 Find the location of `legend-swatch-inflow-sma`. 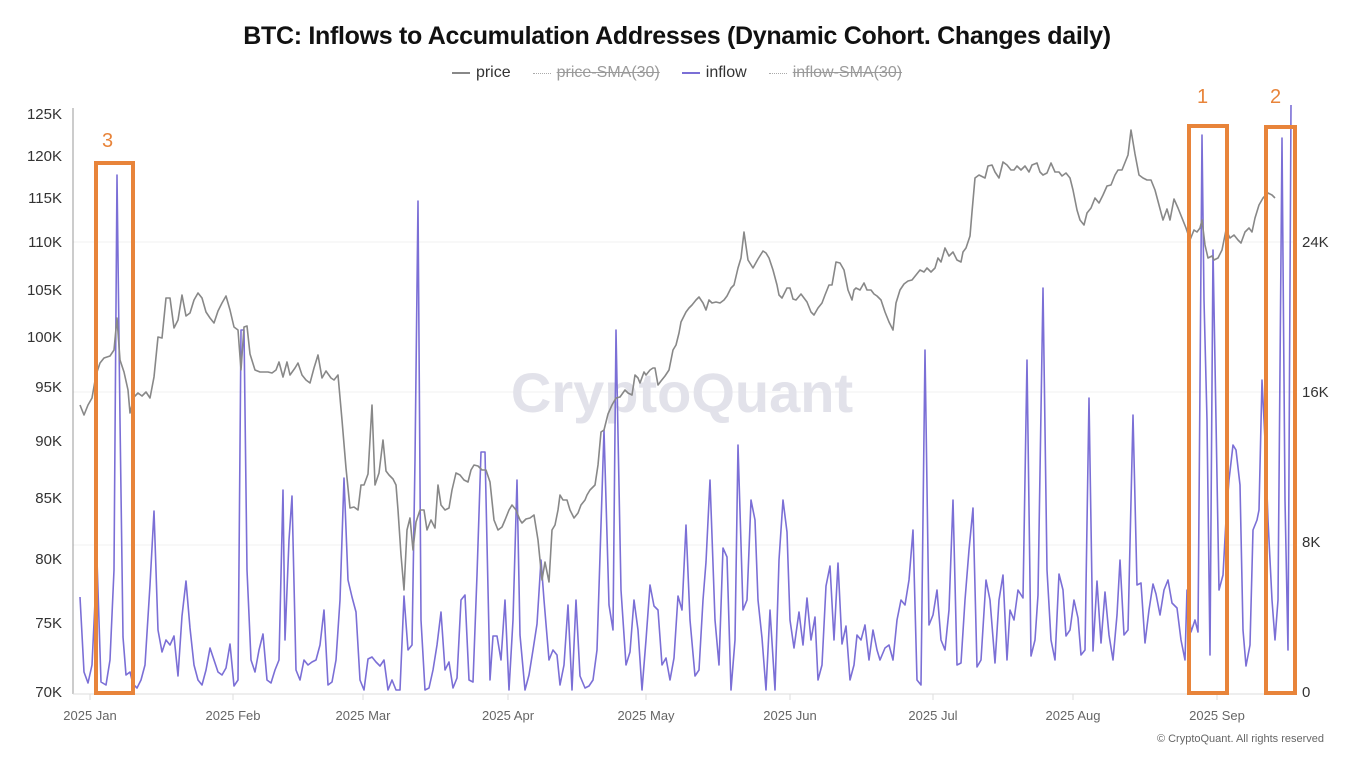

legend-swatch-inflow-sma is located at coordinates (777, 73).